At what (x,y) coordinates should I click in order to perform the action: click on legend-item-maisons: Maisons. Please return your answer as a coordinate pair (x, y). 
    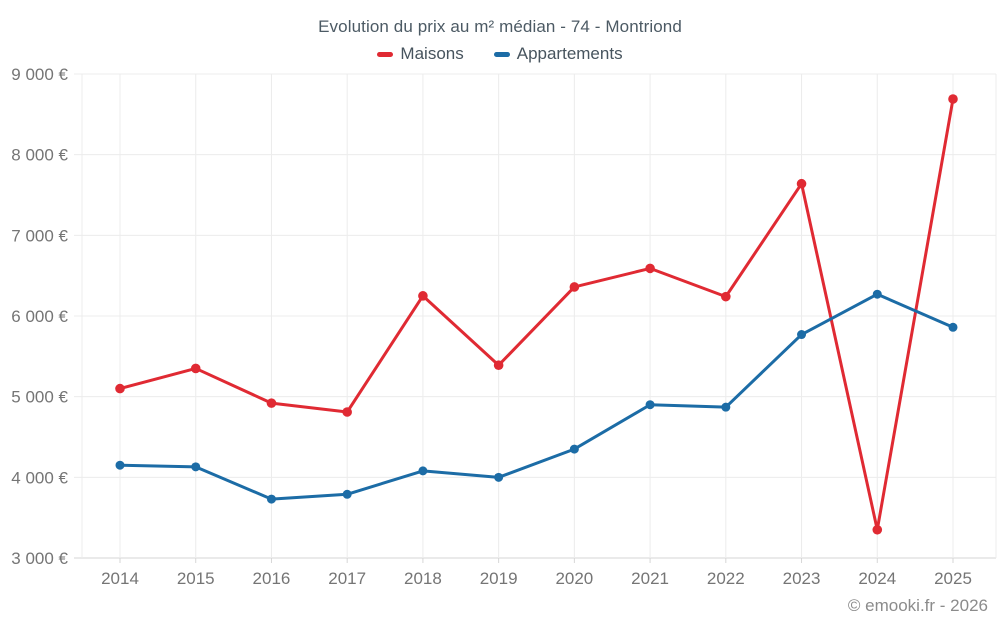
    Looking at the image, I should click on (420, 54).